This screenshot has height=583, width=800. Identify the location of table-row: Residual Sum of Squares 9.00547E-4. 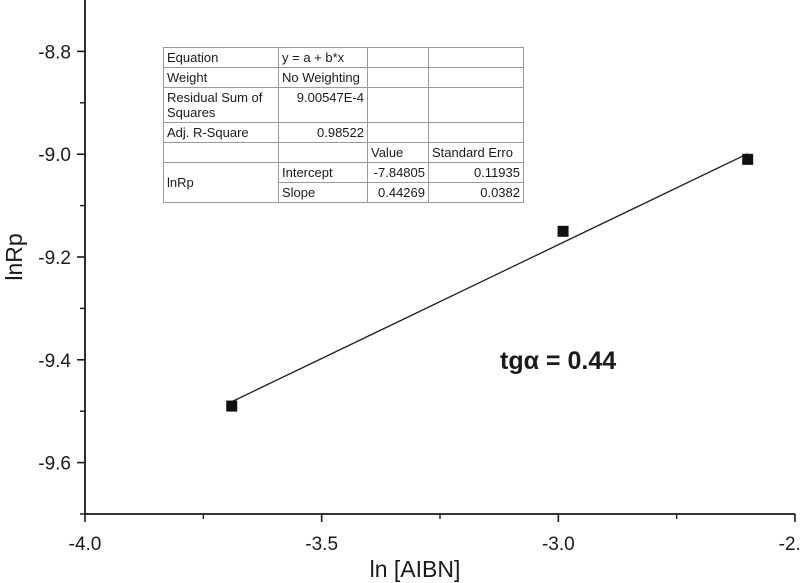
(343, 105).